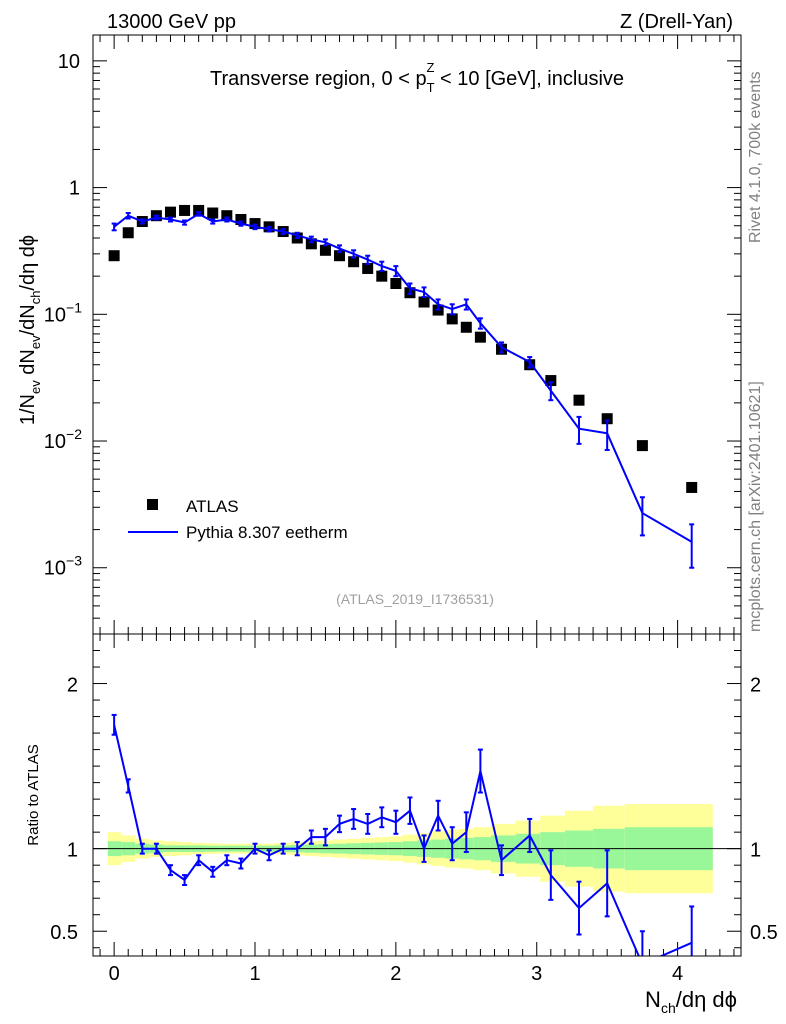 This screenshot has height=1024, width=786. I want to click on x-tick-label: 2, so click(395, 974).